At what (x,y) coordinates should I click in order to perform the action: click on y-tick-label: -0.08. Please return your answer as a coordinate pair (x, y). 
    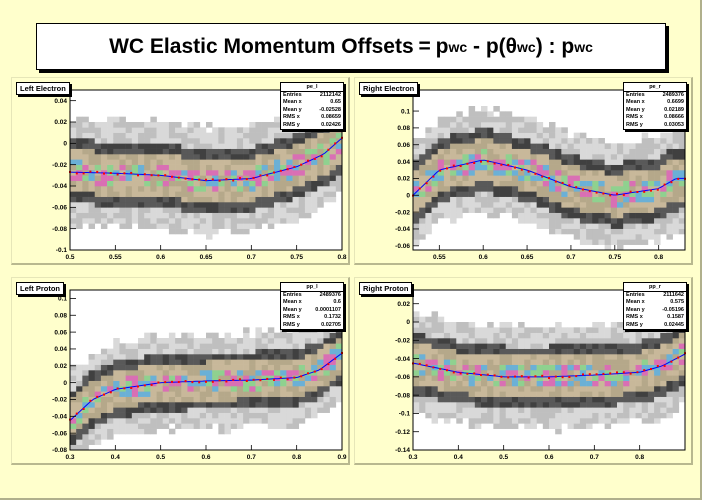
    Looking at the image, I should click on (402, 395).